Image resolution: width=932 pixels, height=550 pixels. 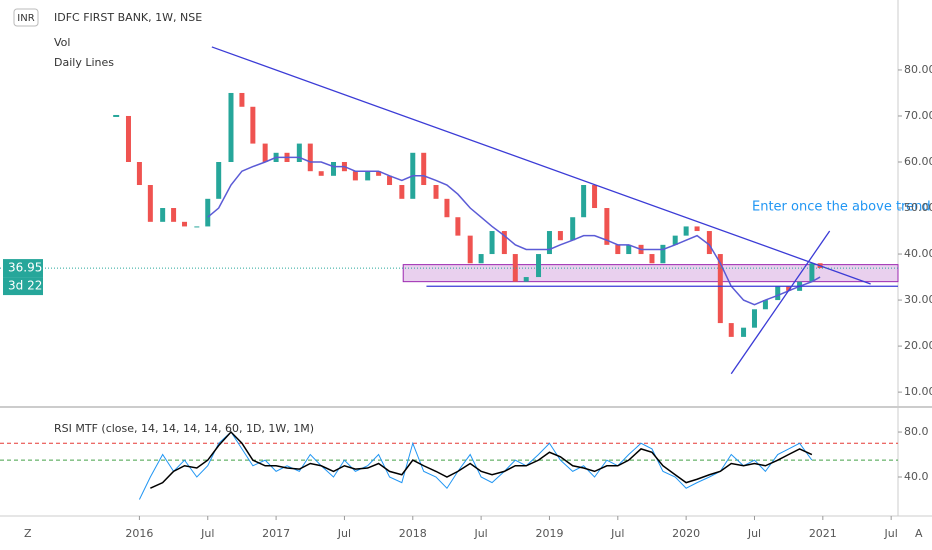 I want to click on currency: INR, so click(x=25, y=18).